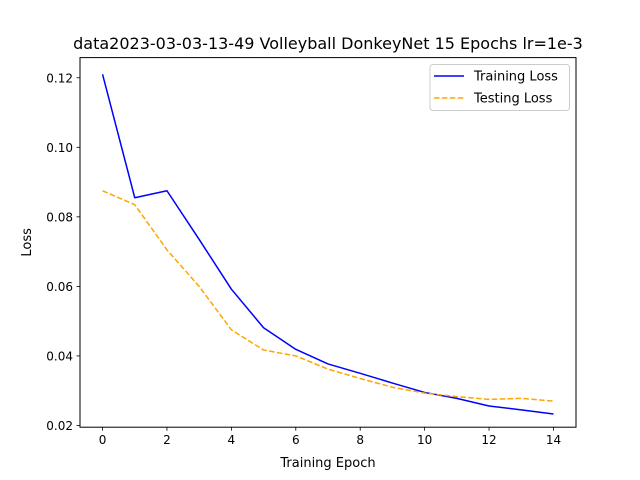  I want to click on y-tick-label: 0.08, so click(59, 217).